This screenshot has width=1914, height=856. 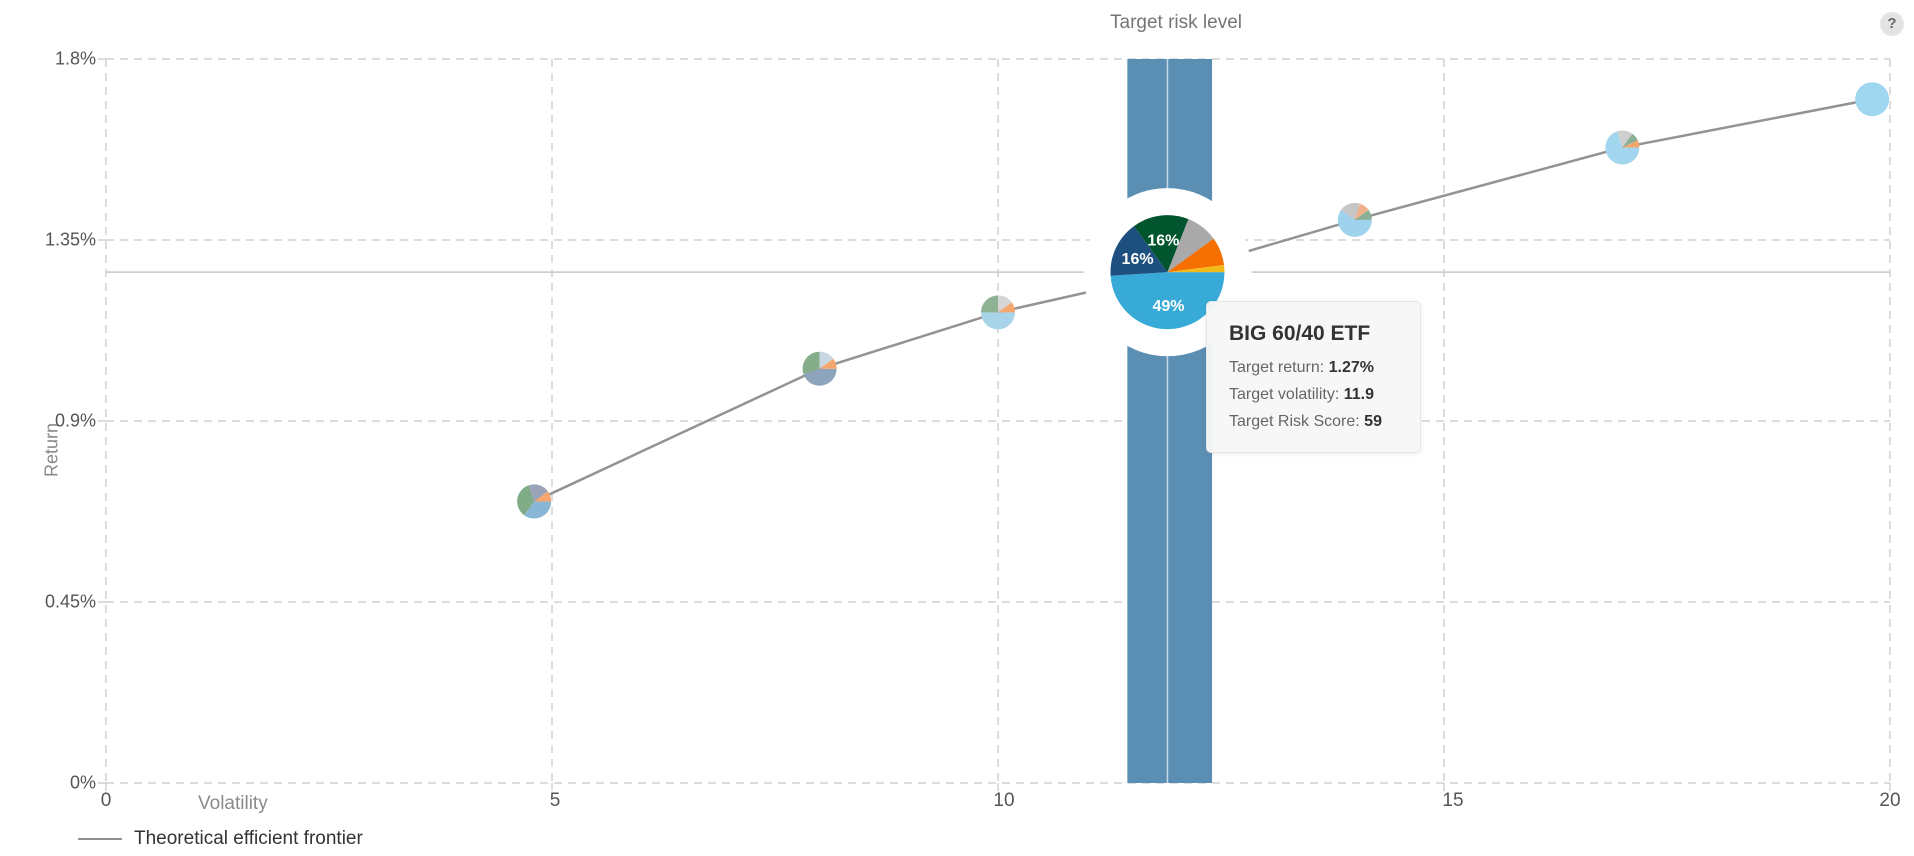 What do you see at coordinates (1004, 800) in the screenshot?
I see `x-tick-label: 10` at bounding box center [1004, 800].